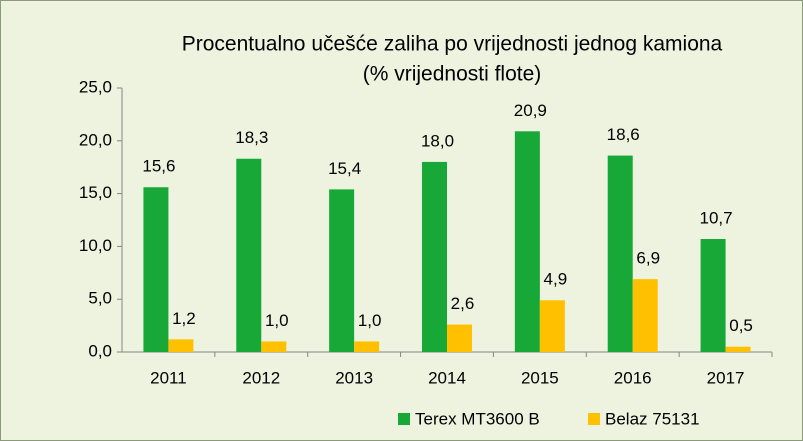 Image resolution: width=803 pixels, height=441 pixels. Describe the element at coordinates (95, 245) in the screenshot. I see `y-tick-label: 10,0` at that location.